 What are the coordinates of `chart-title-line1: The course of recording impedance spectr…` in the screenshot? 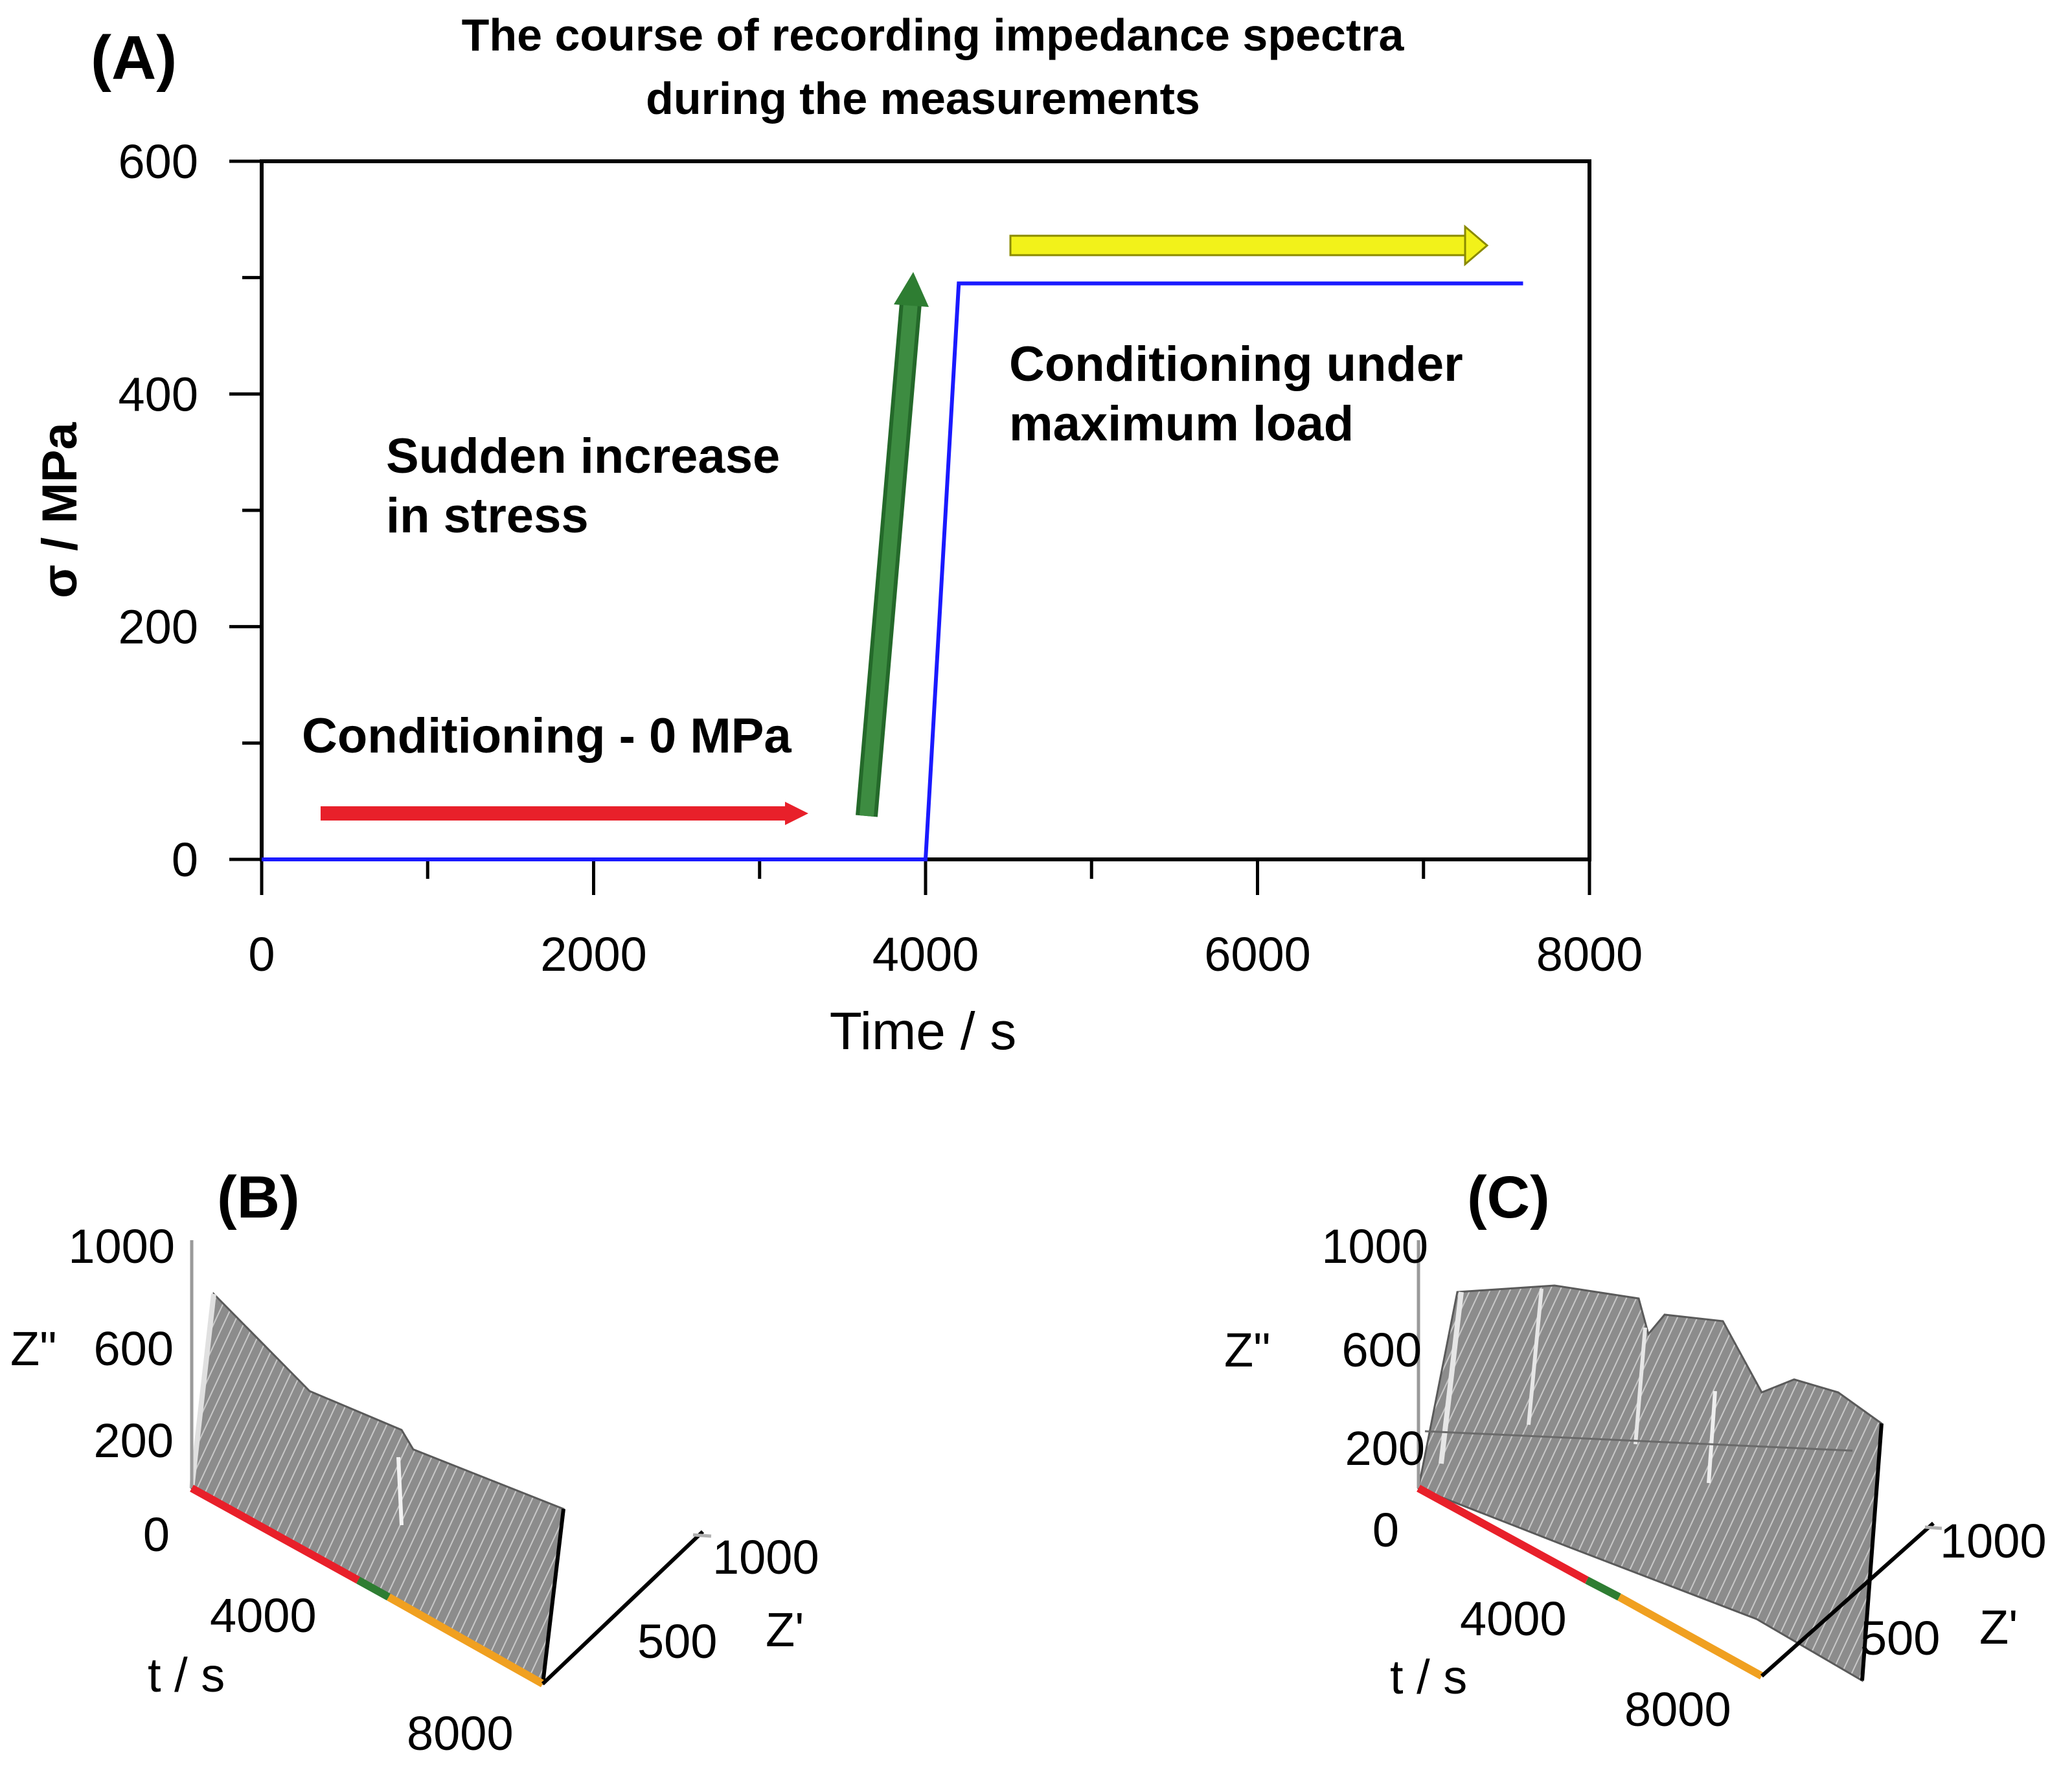 It's located at (933, 35).